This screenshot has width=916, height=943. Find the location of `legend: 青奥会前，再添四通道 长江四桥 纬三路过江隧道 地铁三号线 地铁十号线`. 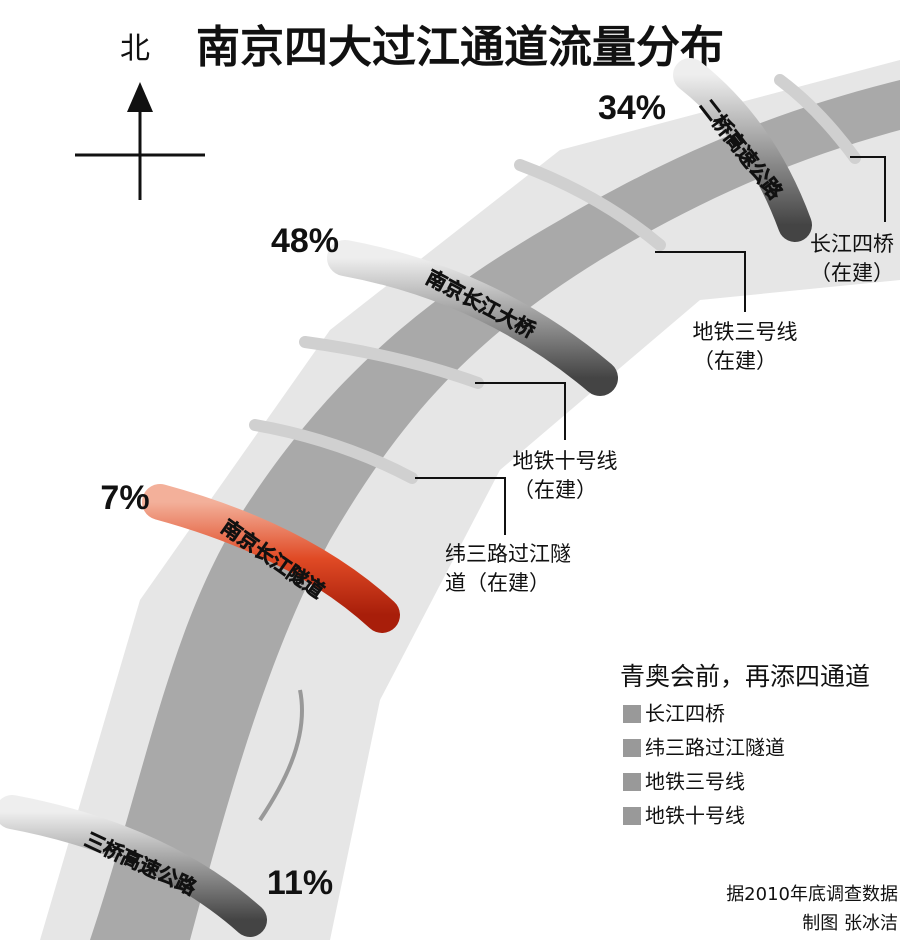

legend: 青奥会前，再添四通道 长江四桥 纬三路过江隧道 地铁三号线 地铁十号线 is located at coordinates (745, 745).